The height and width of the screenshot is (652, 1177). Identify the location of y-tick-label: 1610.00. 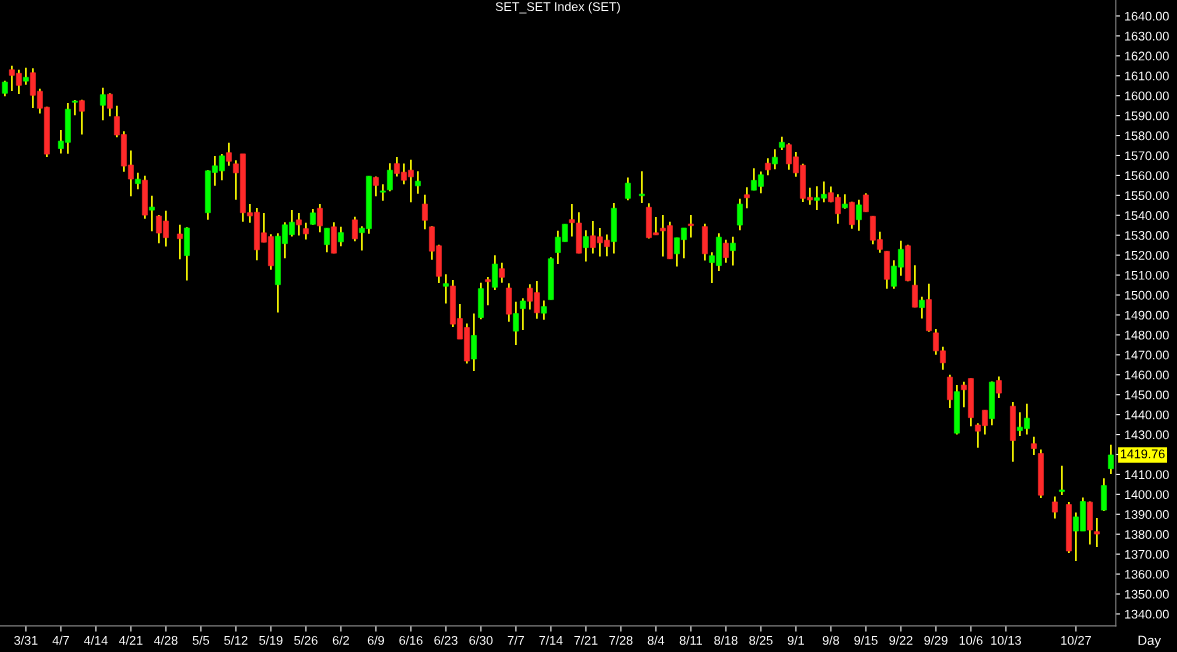
(1147, 76).